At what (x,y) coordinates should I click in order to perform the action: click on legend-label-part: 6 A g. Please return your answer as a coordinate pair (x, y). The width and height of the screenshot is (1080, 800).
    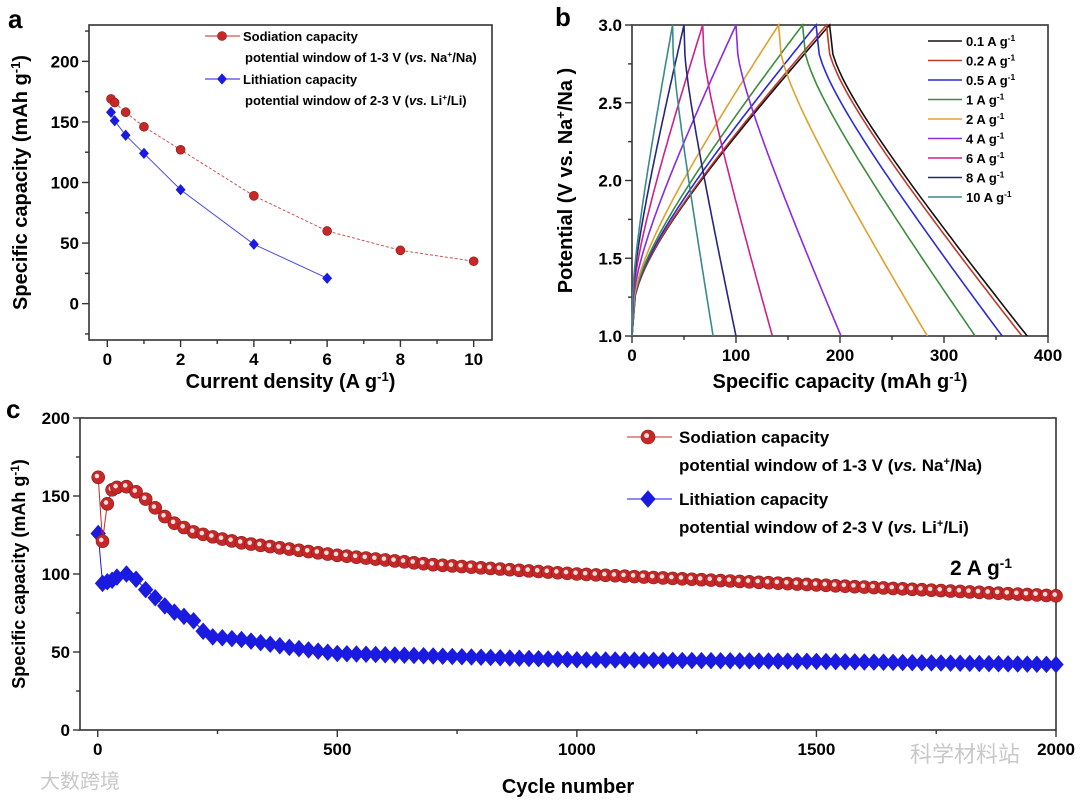
    Looking at the image, I should click on (981, 158).